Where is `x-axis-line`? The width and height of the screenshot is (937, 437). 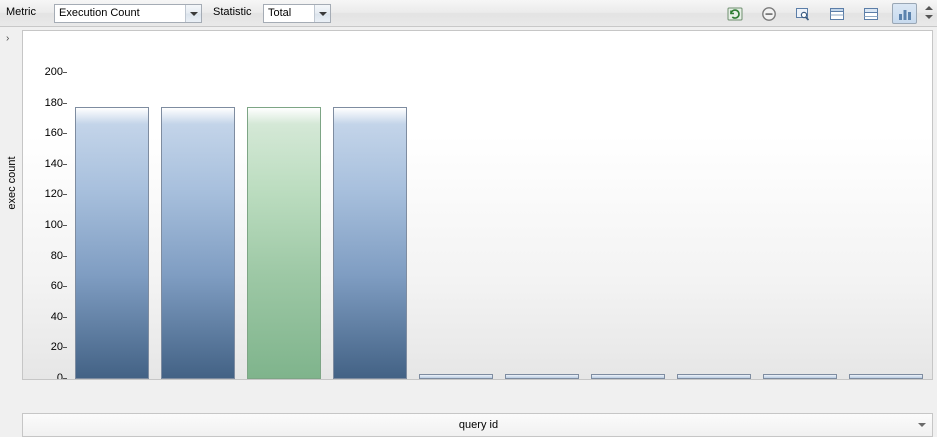
x-axis-line is located at coordinates (499, 379).